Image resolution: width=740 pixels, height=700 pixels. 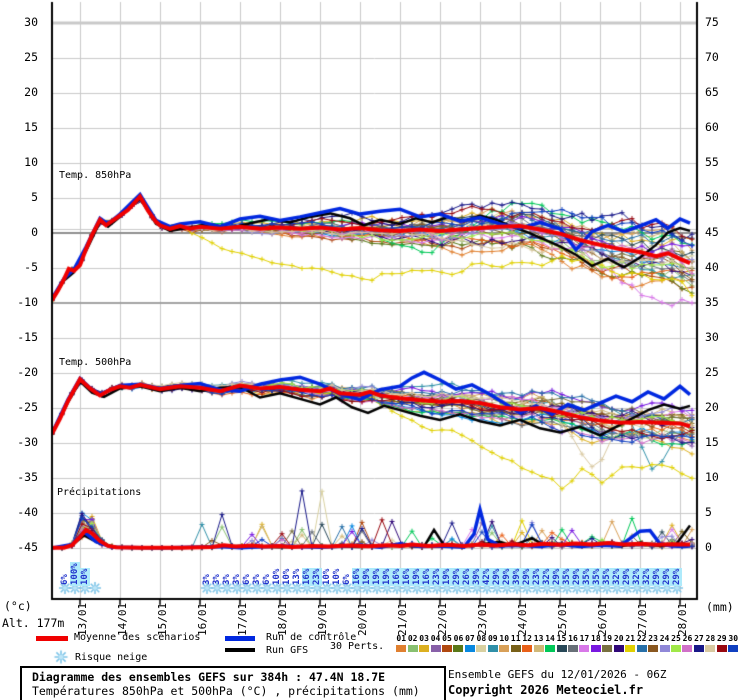 What do you see at coordinates (447, 638) in the screenshot?
I see `pert-number-label: 05` at bounding box center [447, 638].